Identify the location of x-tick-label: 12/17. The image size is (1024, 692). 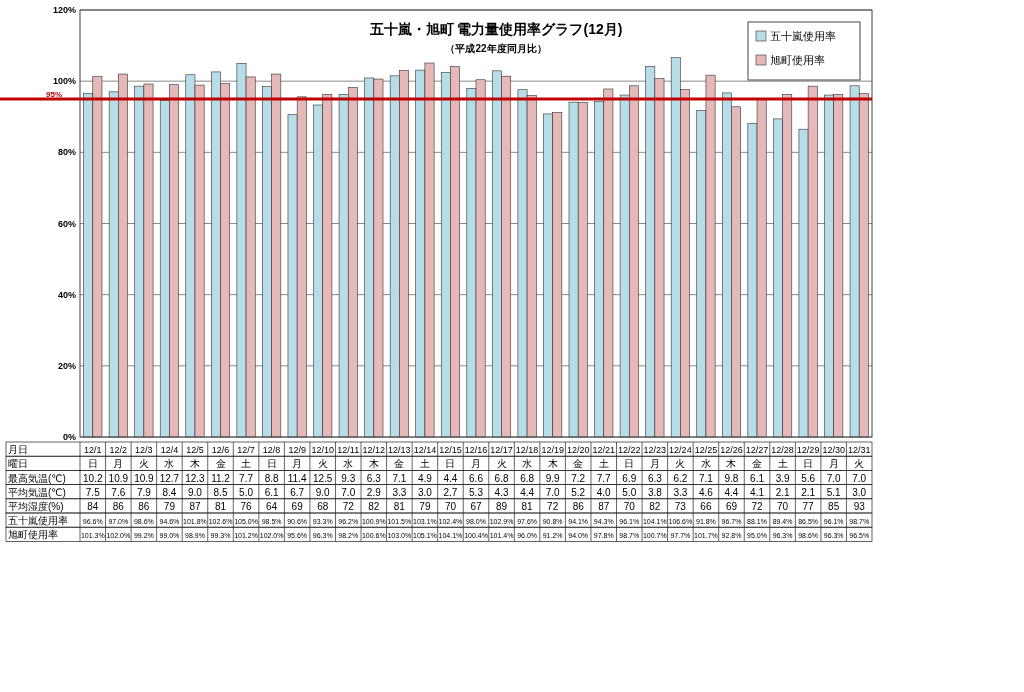
(501, 450).